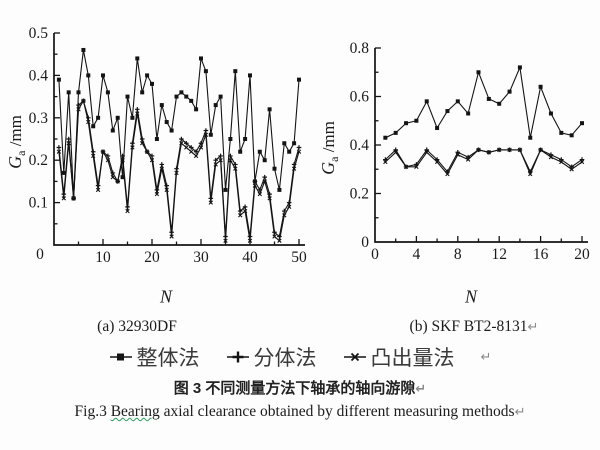 This screenshot has width=600, height=450. I want to click on figure-caption-english-prefix: Fig.3, so click(90, 411).